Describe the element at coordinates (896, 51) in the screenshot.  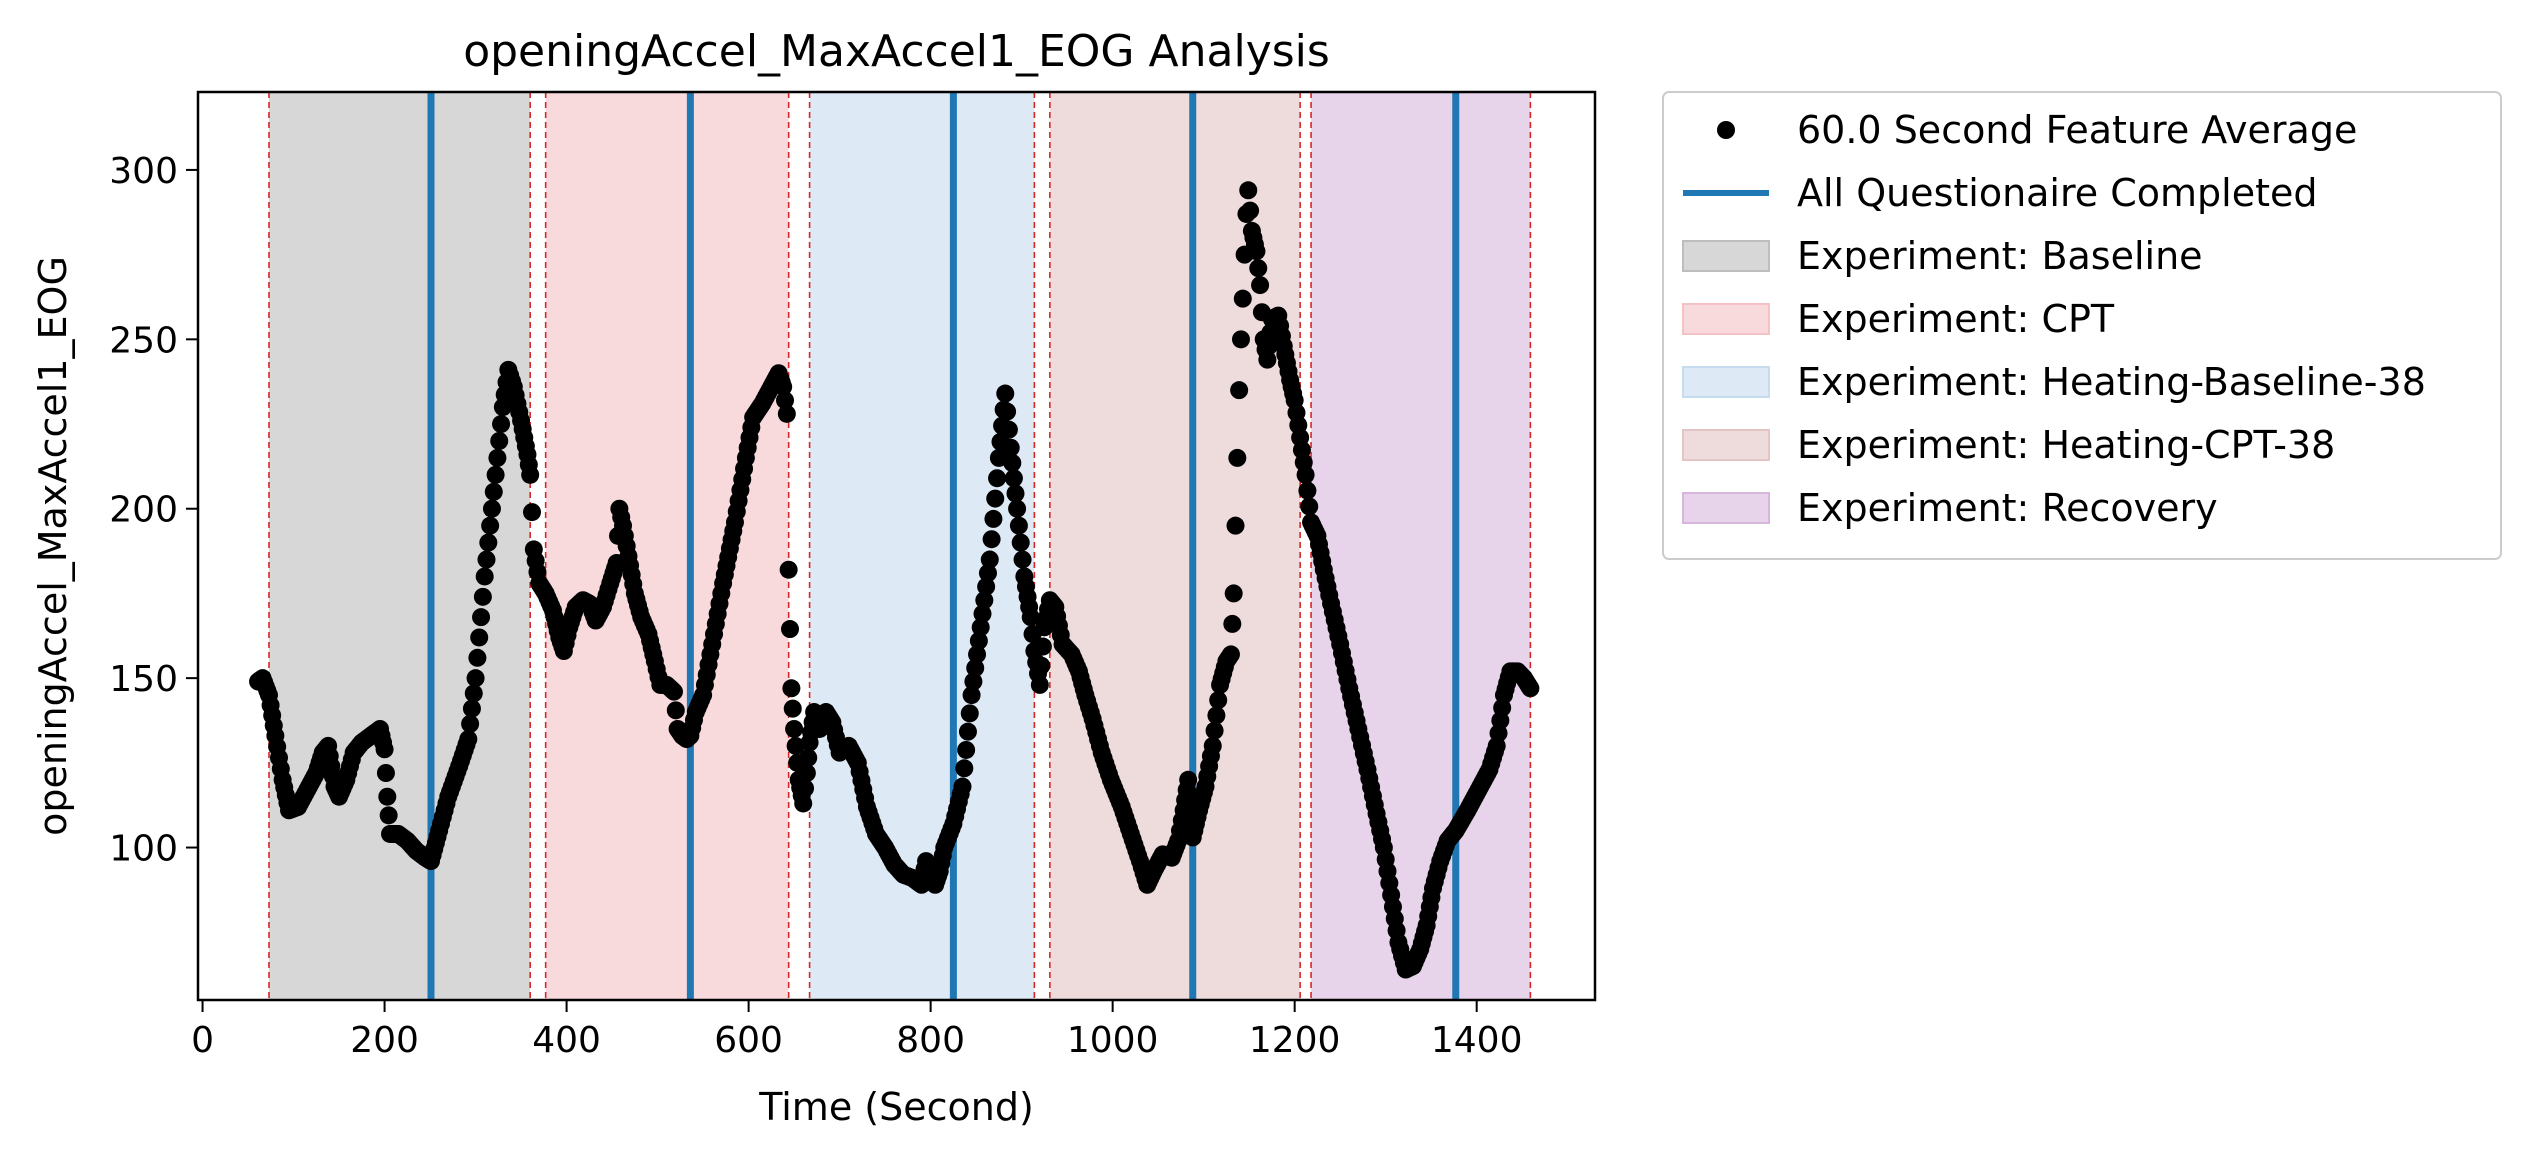
I see `chart-title: openingAccel_MaxAccel1_EOG Analysis` at that location.